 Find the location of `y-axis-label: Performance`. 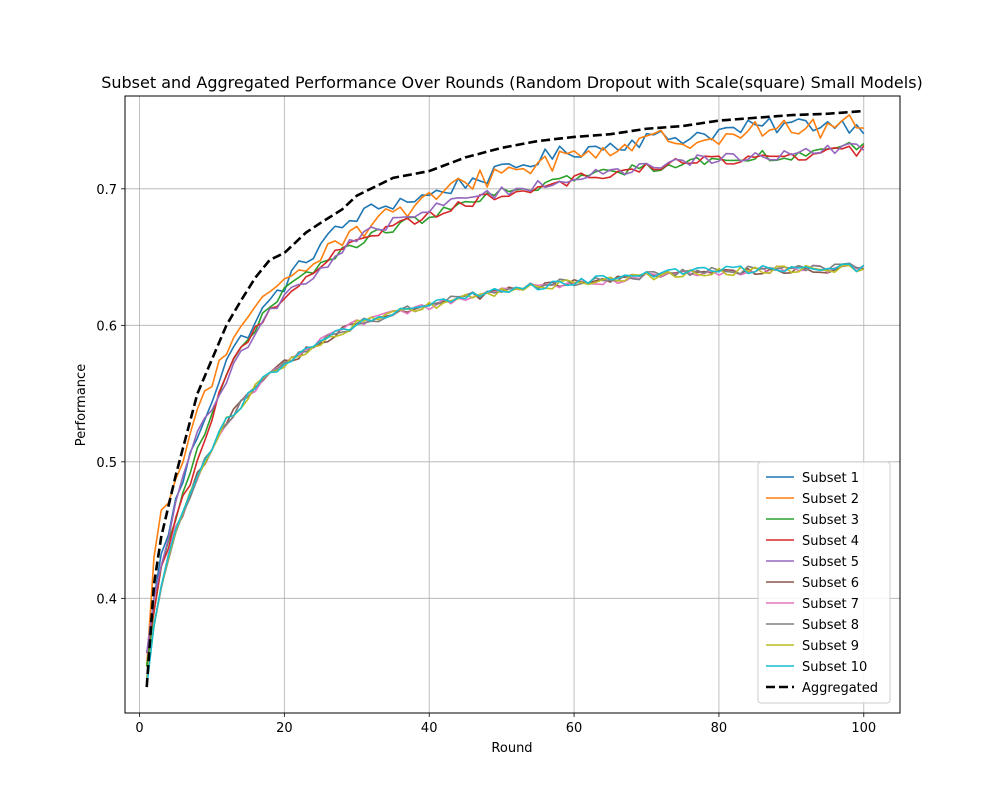

y-axis-label: Performance is located at coordinates (81, 405).